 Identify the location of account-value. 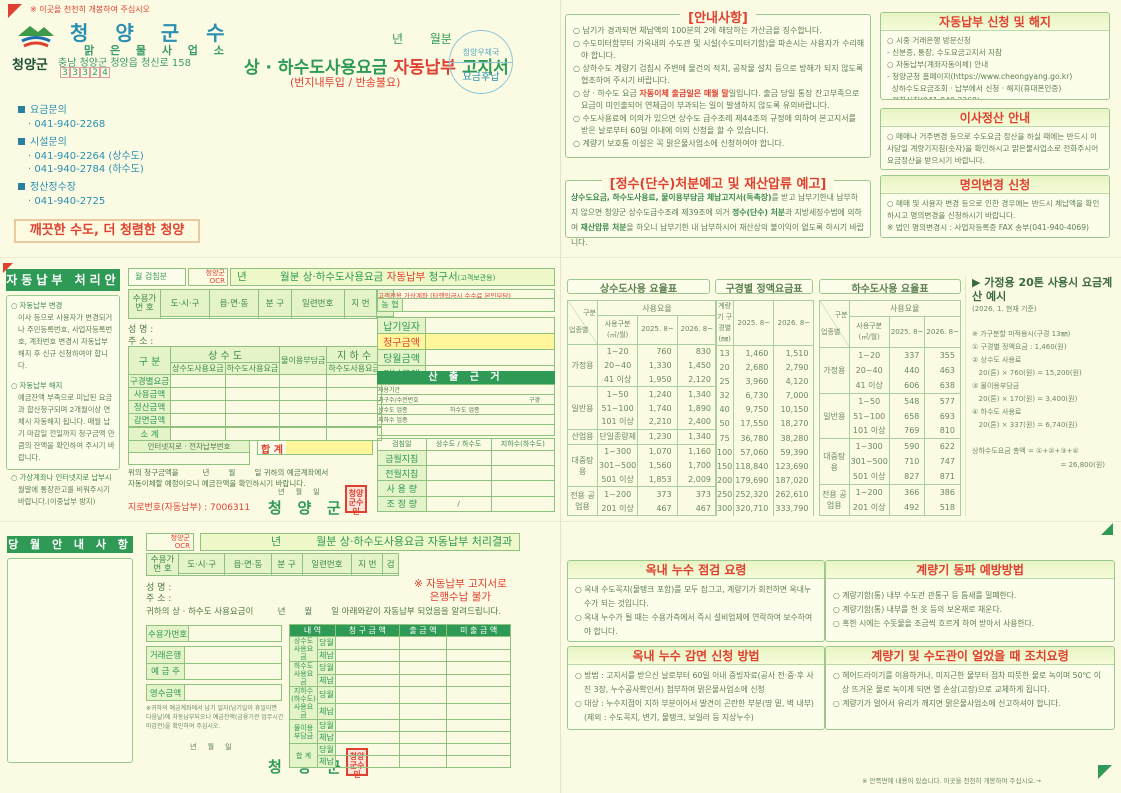
(478, 305).